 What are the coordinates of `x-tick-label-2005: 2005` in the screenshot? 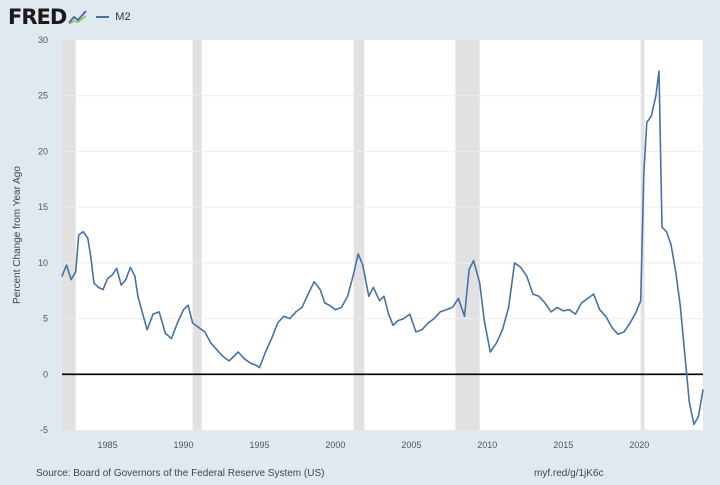 It's located at (411, 445).